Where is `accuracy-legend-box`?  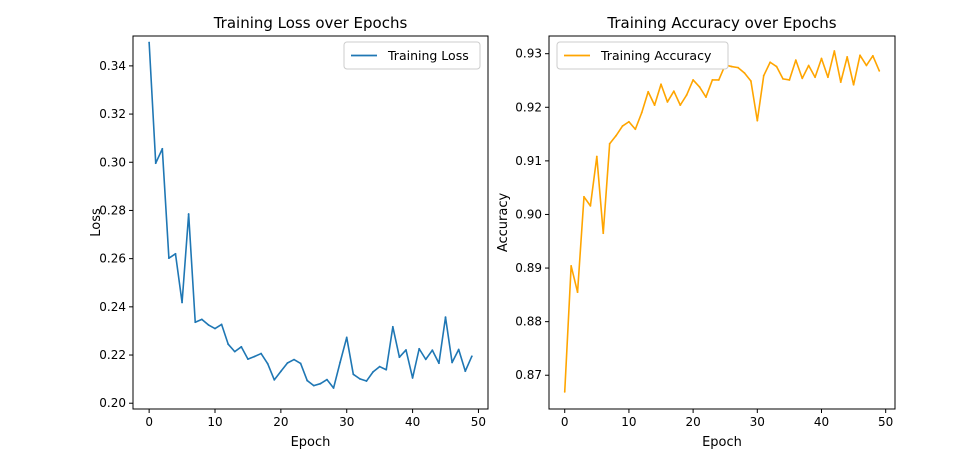
accuracy-legend-box is located at coordinates (642, 55).